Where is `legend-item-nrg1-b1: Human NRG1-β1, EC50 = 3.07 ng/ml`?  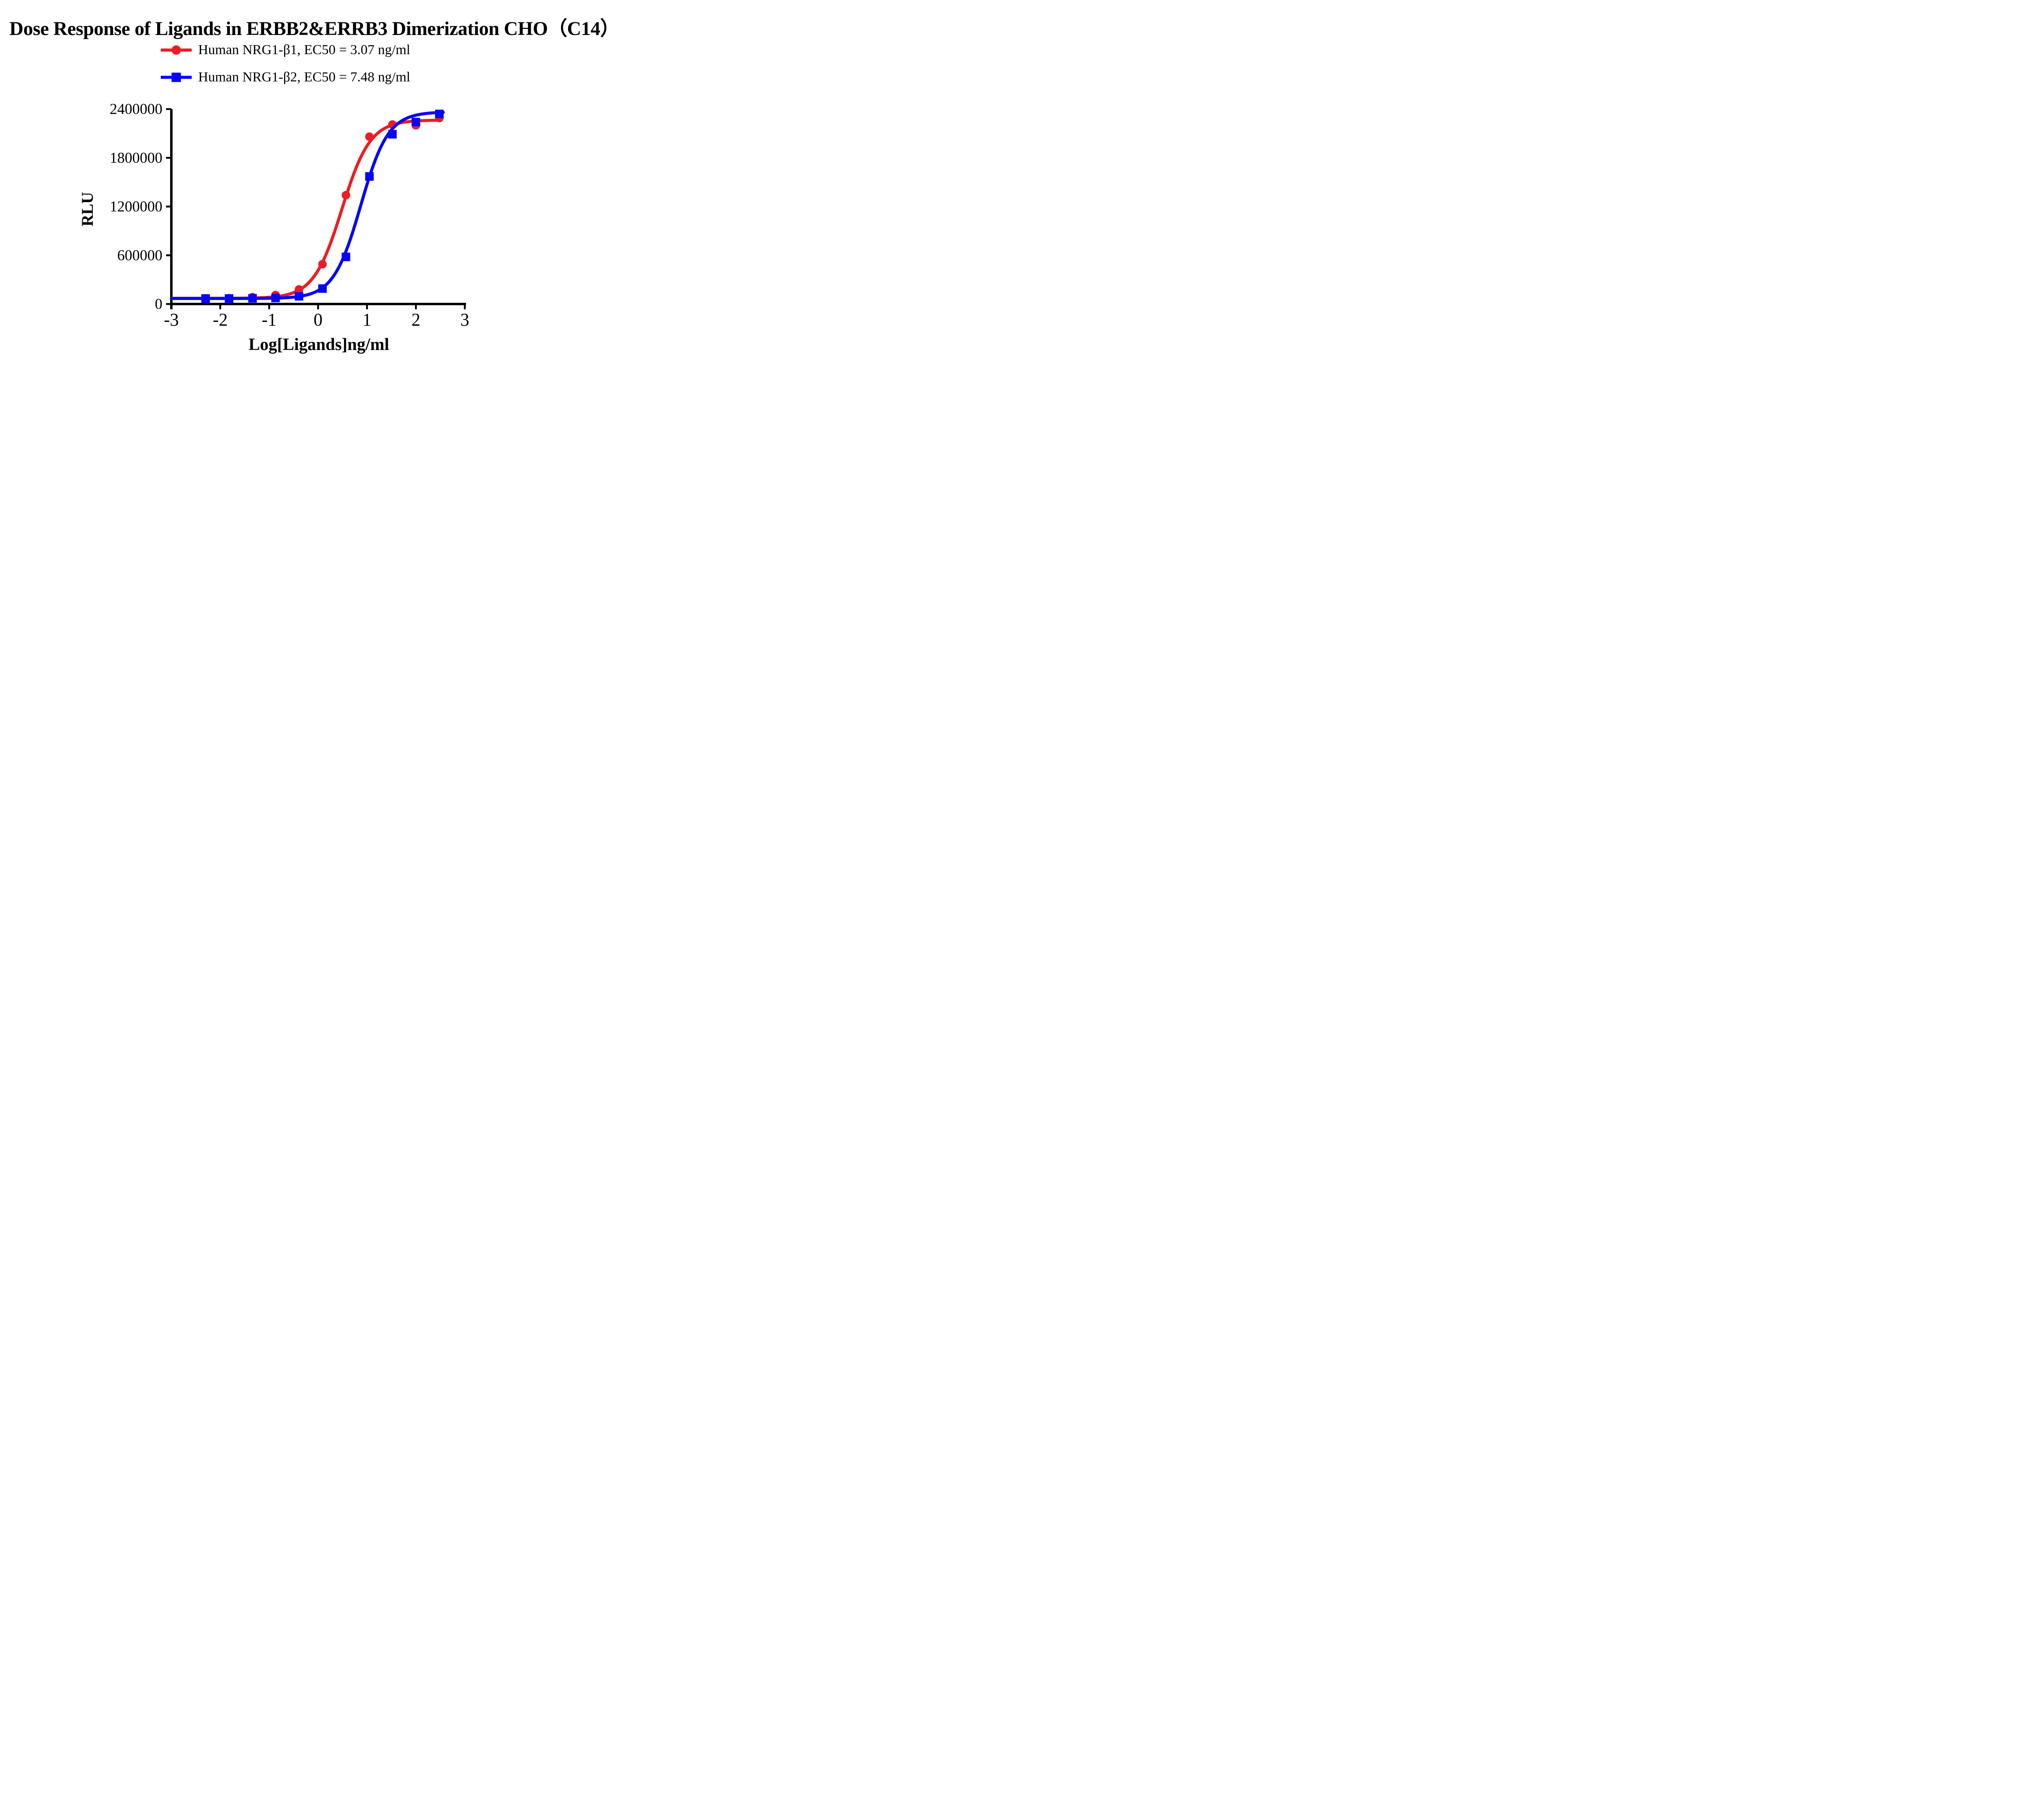
legend-item-nrg1-b1: Human NRG1-β1, EC50 = 3.07 ng/ml is located at coordinates (285, 50).